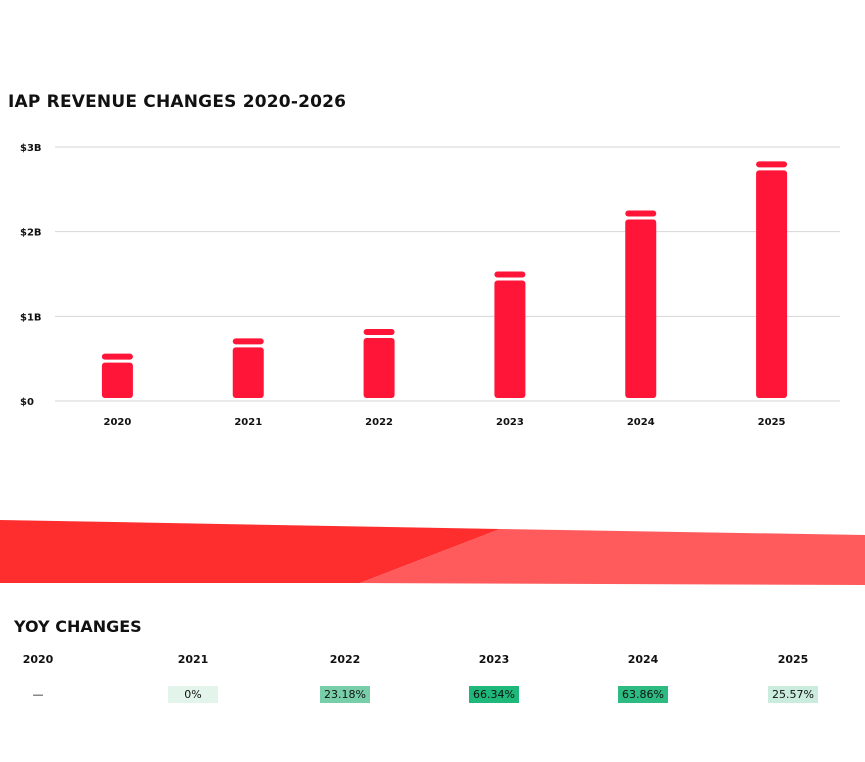 The width and height of the screenshot is (865, 762). Describe the element at coordinates (193, 694) in the screenshot. I see `yoy-value-badge: 0%` at that location.